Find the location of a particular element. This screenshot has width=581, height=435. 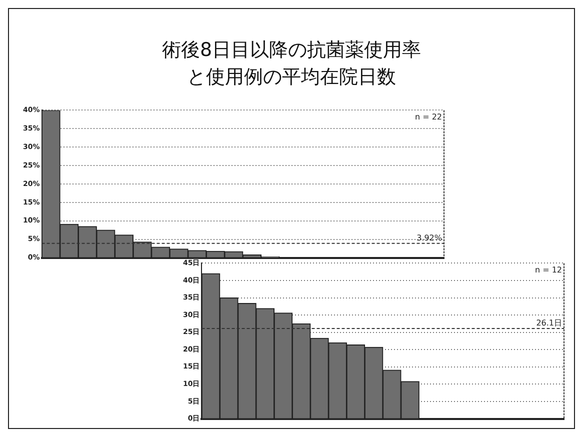

annotation: n = 22 is located at coordinates (428, 117).